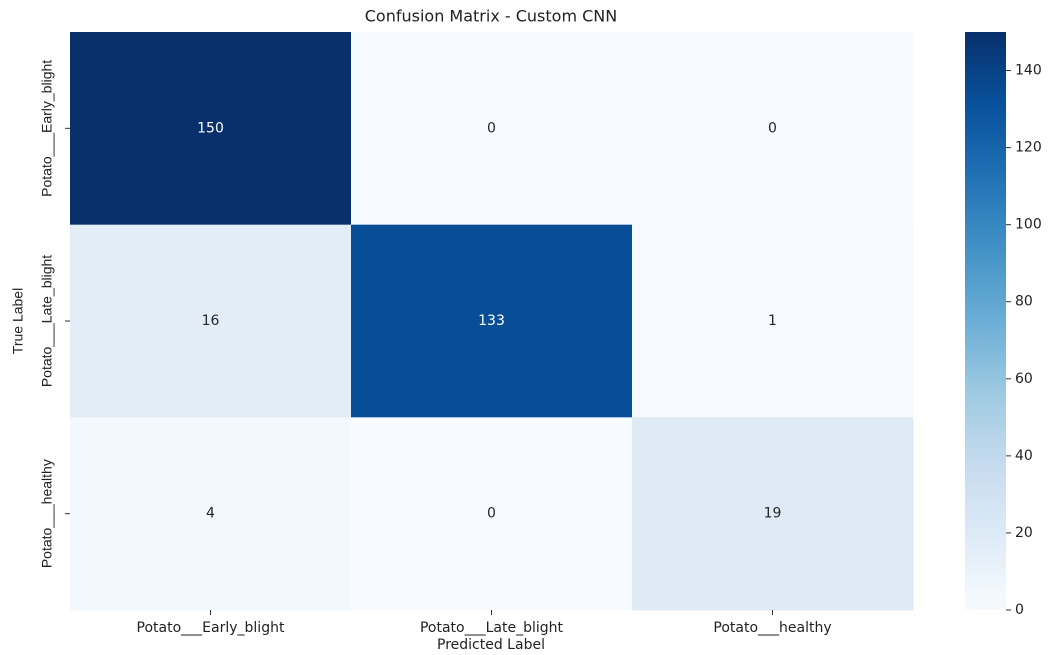  Describe the element at coordinates (491, 16) in the screenshot. I see `chart-title: Confusion Matrix - Custom CNN` at that location.